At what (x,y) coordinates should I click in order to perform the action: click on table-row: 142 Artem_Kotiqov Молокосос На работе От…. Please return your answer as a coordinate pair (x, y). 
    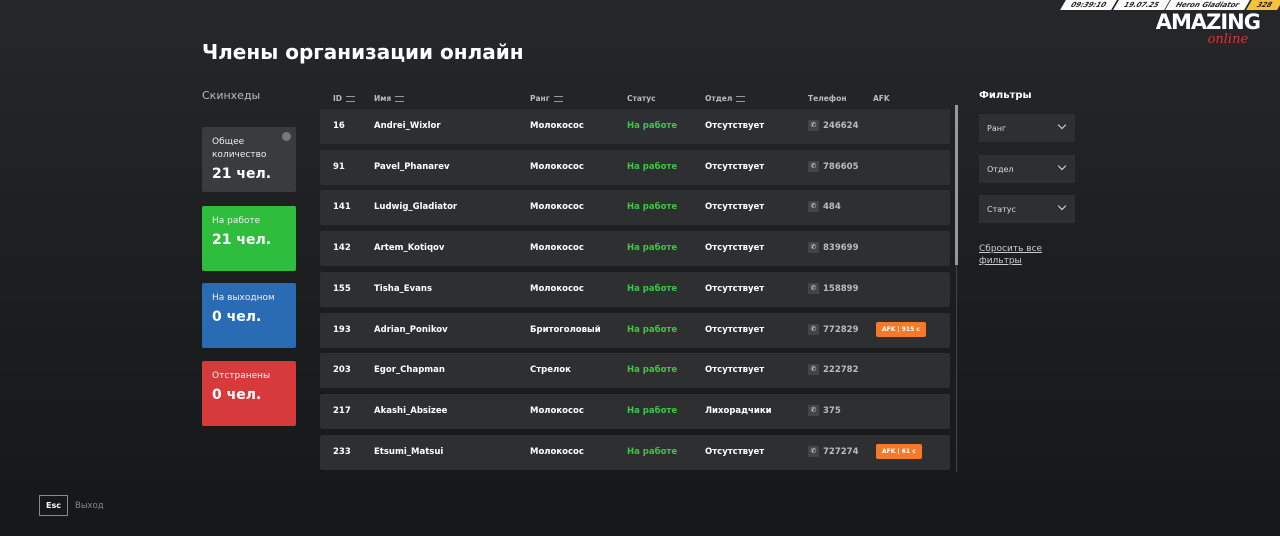
    Looking at the image, I should click on (635, 249).